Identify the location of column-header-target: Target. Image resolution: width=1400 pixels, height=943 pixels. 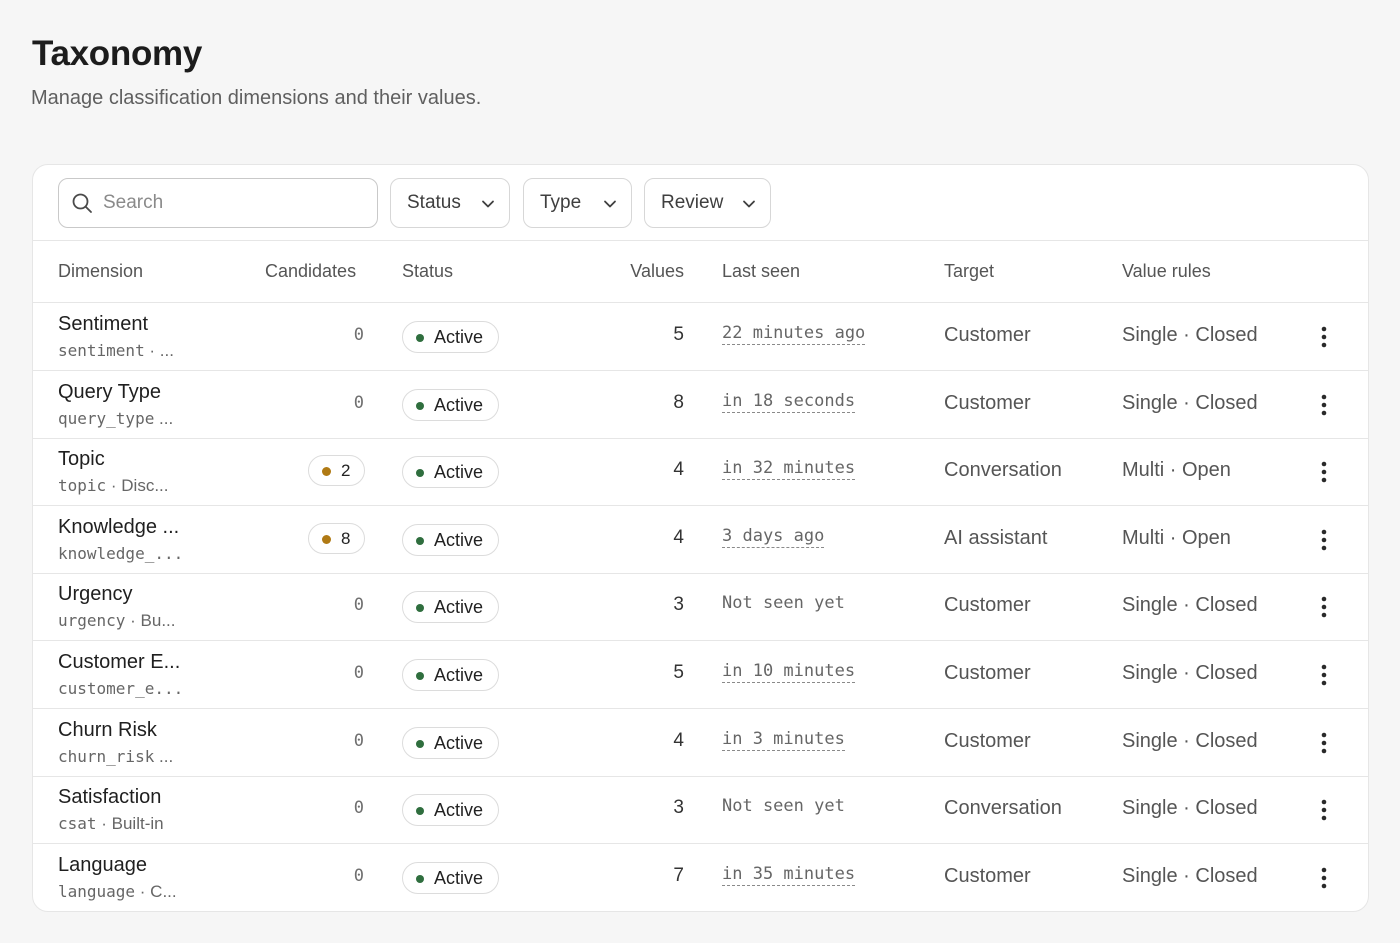
(969, 271).